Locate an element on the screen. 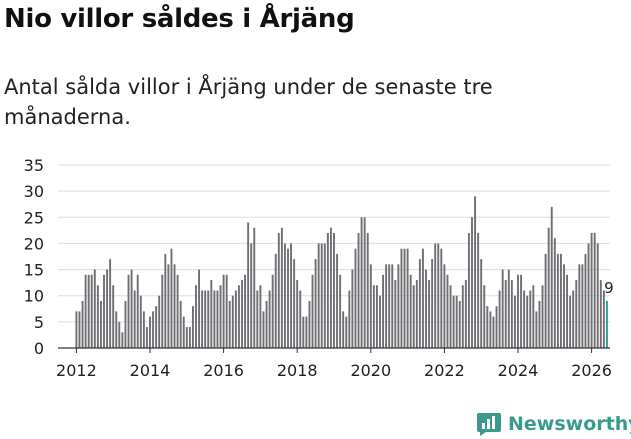  x-tick-label: 2016 is located at coordinates (223, 370).